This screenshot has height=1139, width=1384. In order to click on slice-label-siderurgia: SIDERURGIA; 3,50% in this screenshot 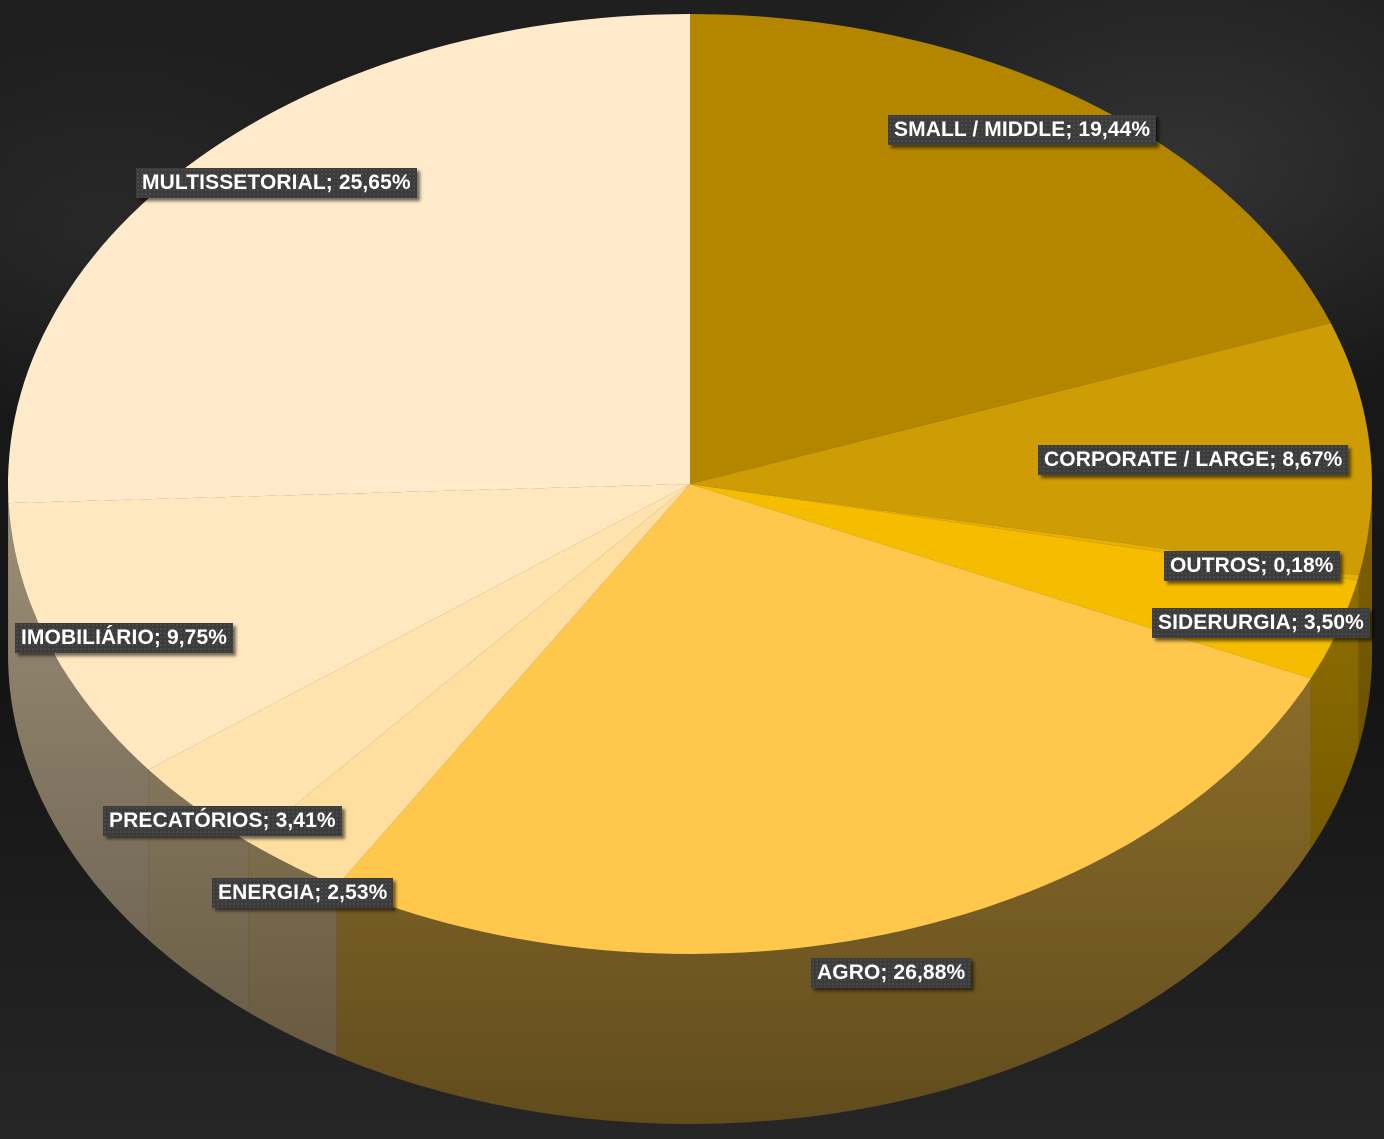, I will do `click(1261, 623)`.